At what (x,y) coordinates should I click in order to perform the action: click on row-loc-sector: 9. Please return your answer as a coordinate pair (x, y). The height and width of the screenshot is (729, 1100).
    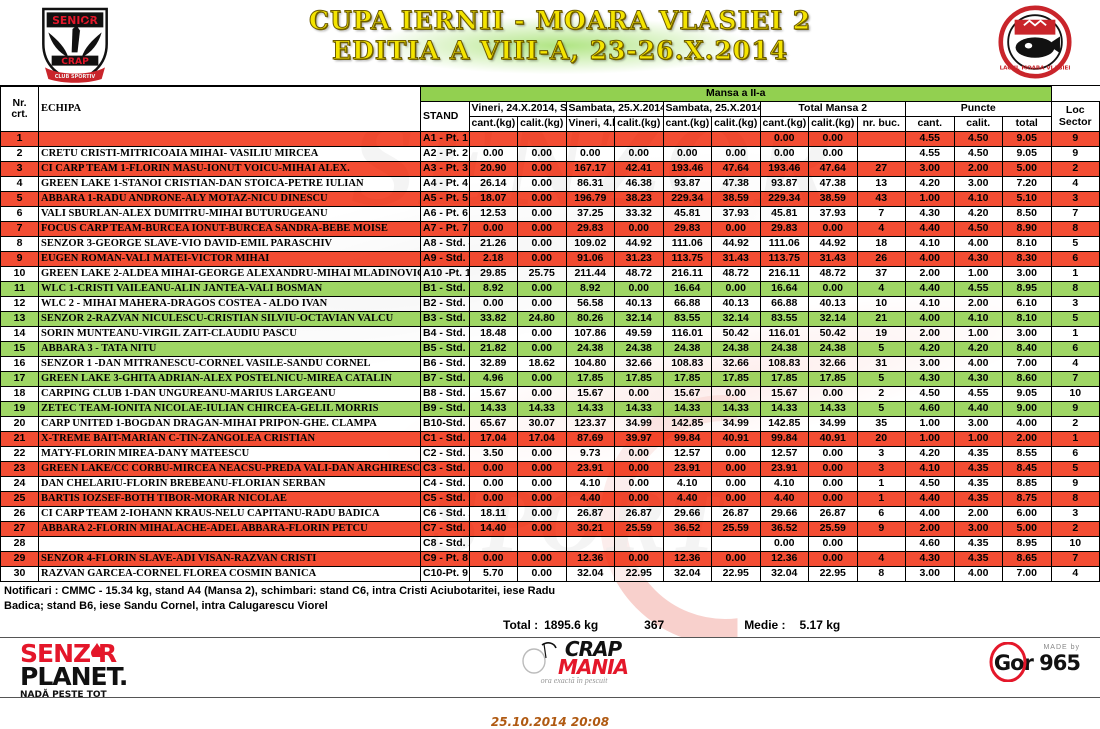
    Looking at the image, I should click on (1075, 409).